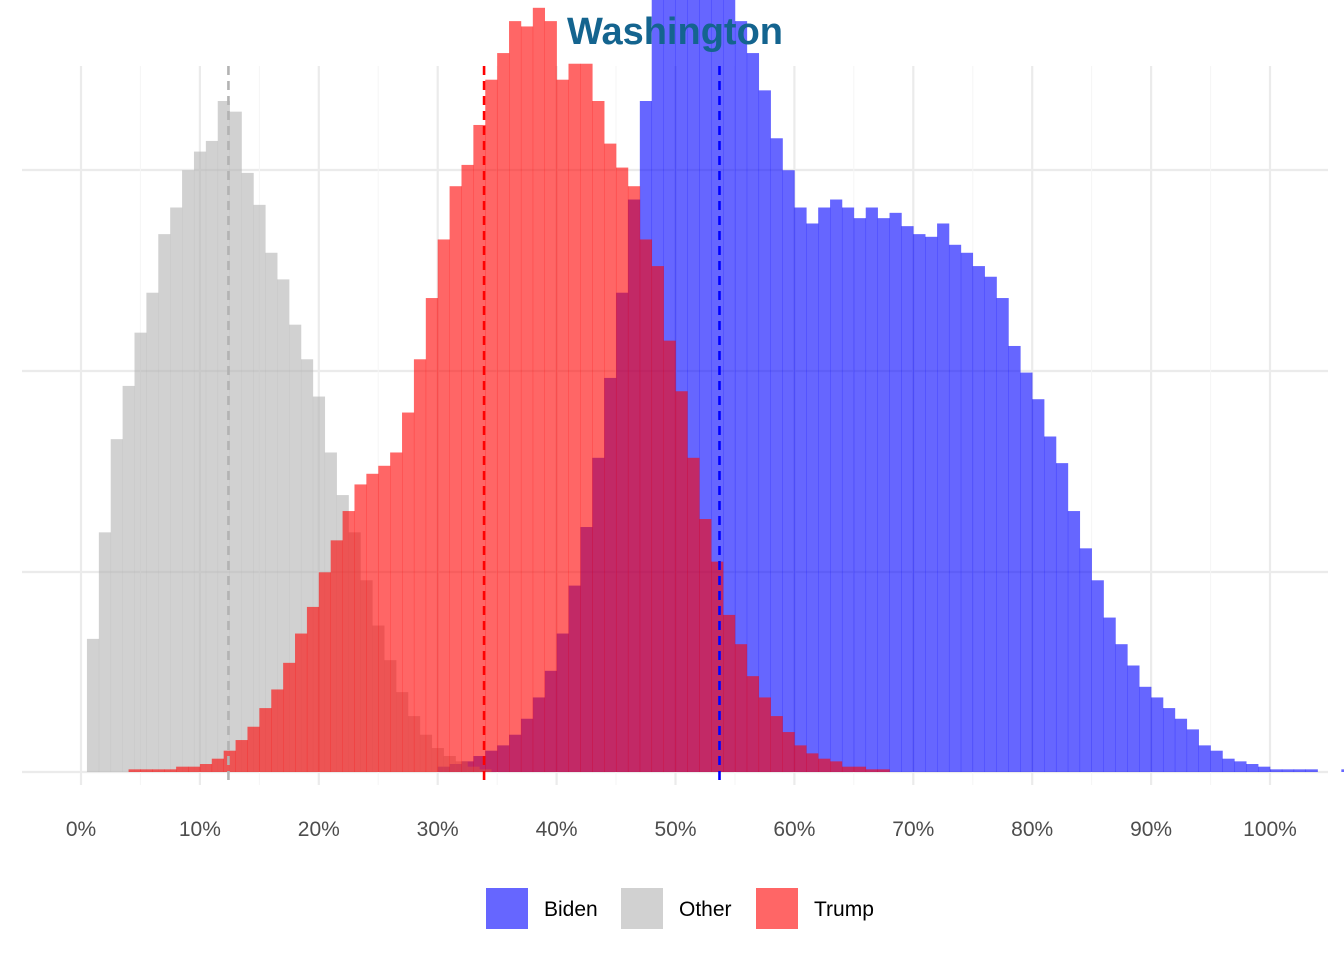  What do you see at coordinates (81, 829) in the screenshot?
I see `x-tick-label: 0%` at bounding box center [81, 829].